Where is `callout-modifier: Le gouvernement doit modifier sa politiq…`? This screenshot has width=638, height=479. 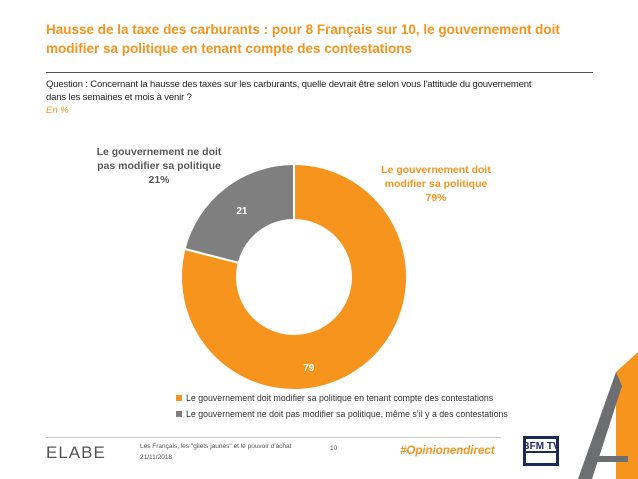
callout-modifier: Le gouvernement doit modifier sa politiq… is located at coordinates (436, 184).